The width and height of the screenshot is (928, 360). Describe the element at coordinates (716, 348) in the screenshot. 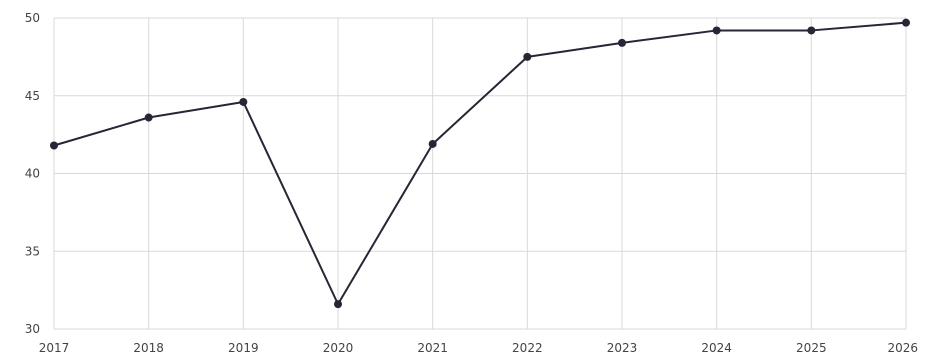

I see `x-tick-label-2024: 2024` at that location.